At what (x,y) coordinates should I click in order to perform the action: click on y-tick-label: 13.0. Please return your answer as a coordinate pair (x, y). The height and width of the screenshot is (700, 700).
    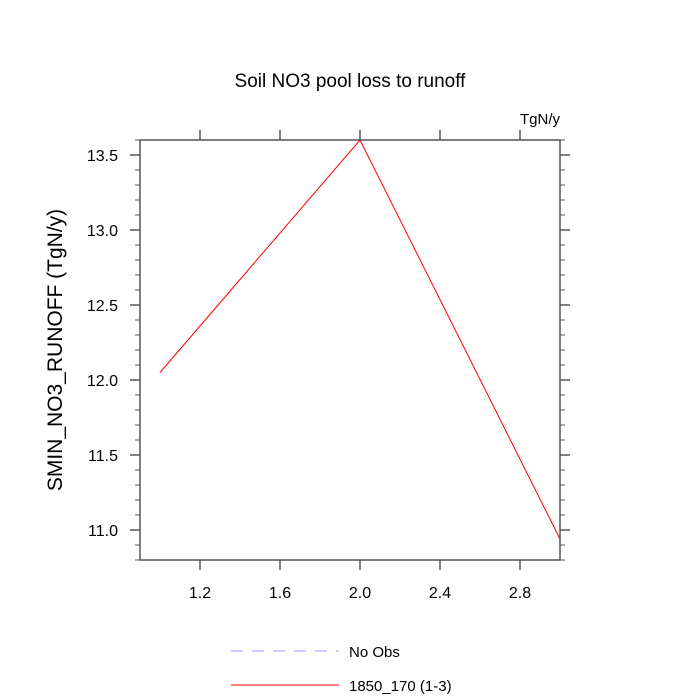
    Looking at the image, I should click on (102, 231).